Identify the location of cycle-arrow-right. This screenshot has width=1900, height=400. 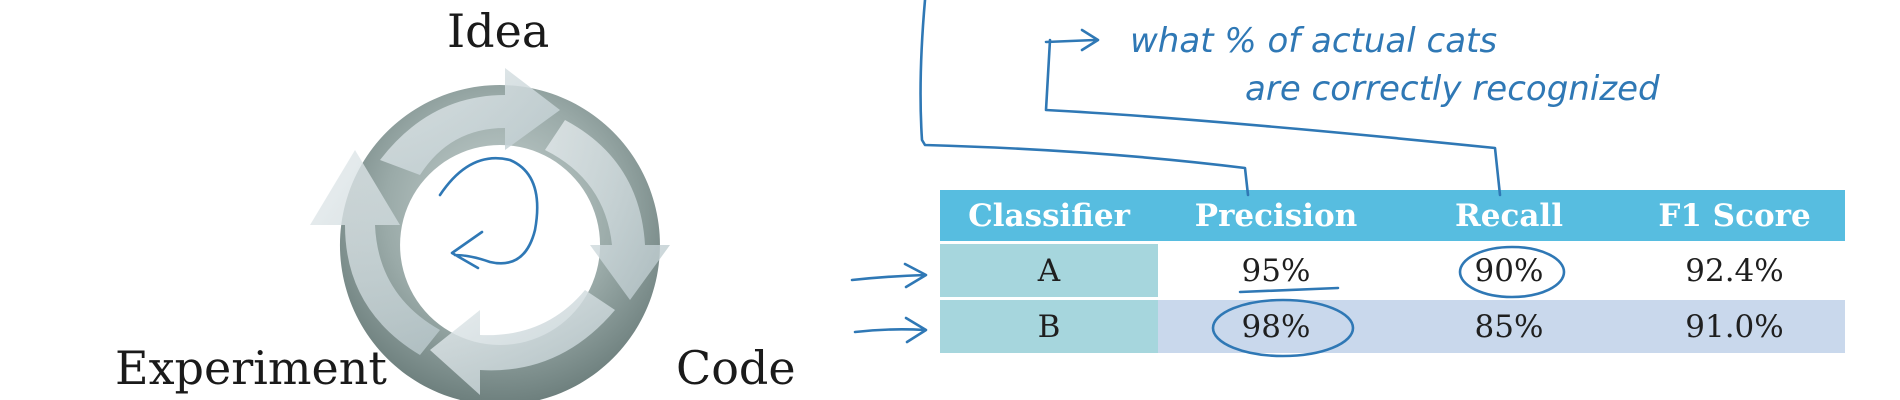
(607, 210).